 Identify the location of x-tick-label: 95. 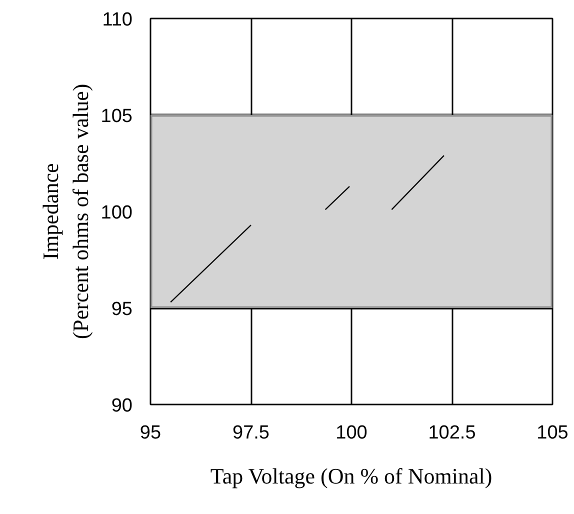
(151, 433).